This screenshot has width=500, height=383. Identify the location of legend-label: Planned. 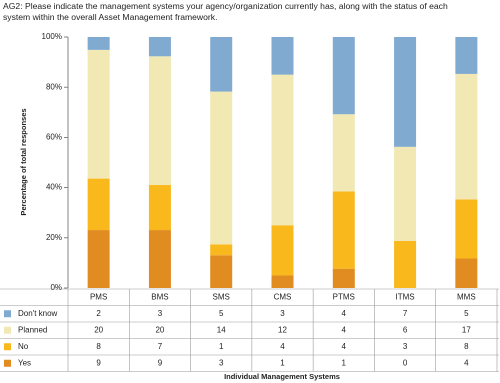
(32, 329).